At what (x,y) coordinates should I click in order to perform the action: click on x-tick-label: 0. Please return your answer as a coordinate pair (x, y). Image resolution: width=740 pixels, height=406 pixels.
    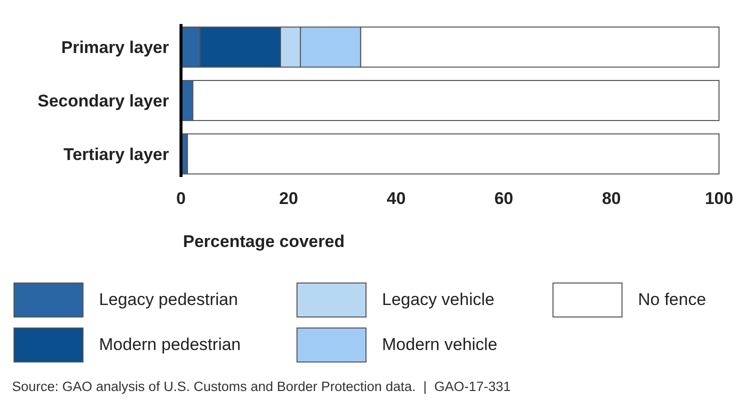
    Looking at the image, I should click on (181, 198).